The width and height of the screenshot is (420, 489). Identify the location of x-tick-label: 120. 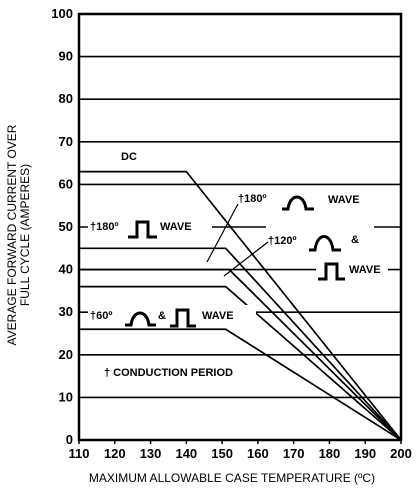
(115, 453).